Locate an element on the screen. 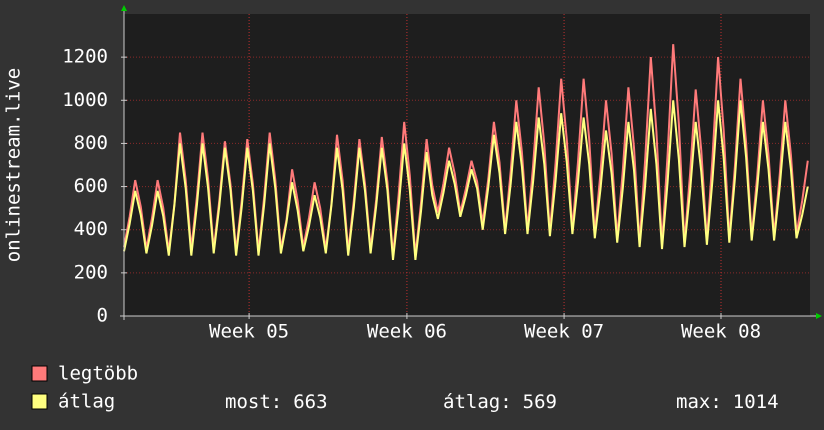 The width and height of the screenshot is (824, 430). stat: most: 663 is located at coordinates (276, 402).